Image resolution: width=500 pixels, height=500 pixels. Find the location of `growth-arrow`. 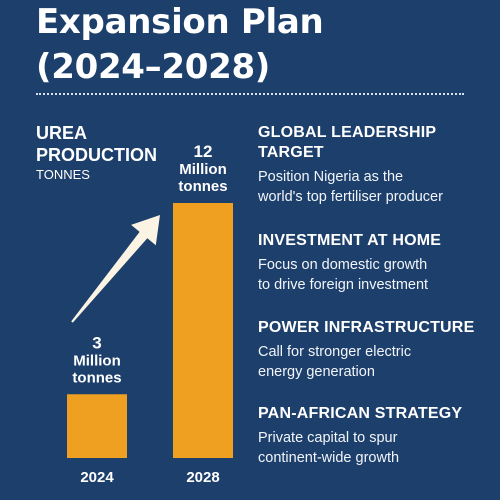

growth-arrow is located at coordinates (115, 269).